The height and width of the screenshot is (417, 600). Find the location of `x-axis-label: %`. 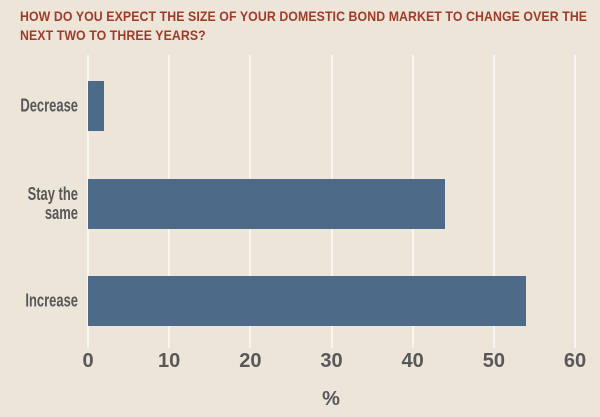

x-axis-label: % is located at coordinates (331, 399).